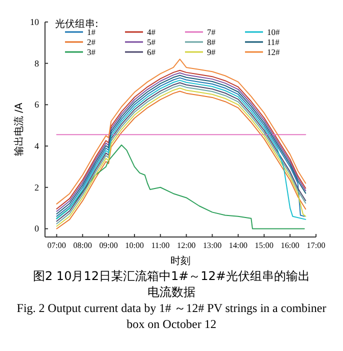 The width and height of the screenshot is (343, 351). Describe the element at coordinates (56, 245) in the screenshot. I see `x-tick-label: 07:00` at that location.